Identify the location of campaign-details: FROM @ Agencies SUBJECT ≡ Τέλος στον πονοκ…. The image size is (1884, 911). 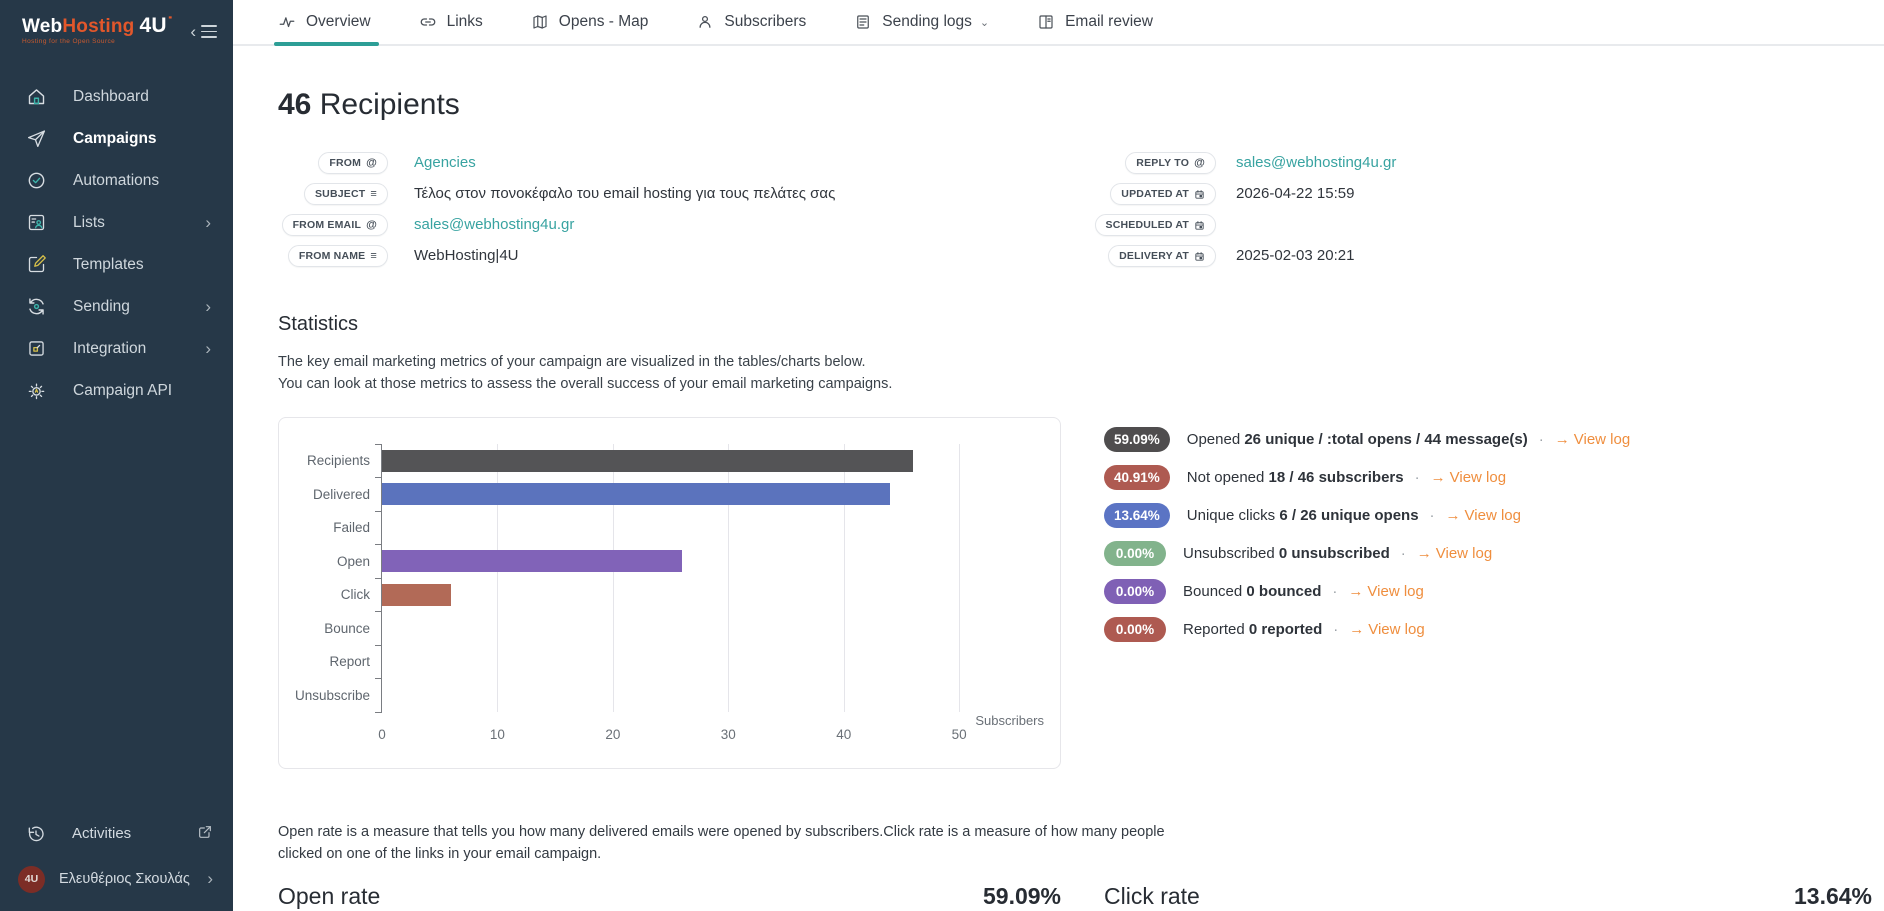
(1075, 209).